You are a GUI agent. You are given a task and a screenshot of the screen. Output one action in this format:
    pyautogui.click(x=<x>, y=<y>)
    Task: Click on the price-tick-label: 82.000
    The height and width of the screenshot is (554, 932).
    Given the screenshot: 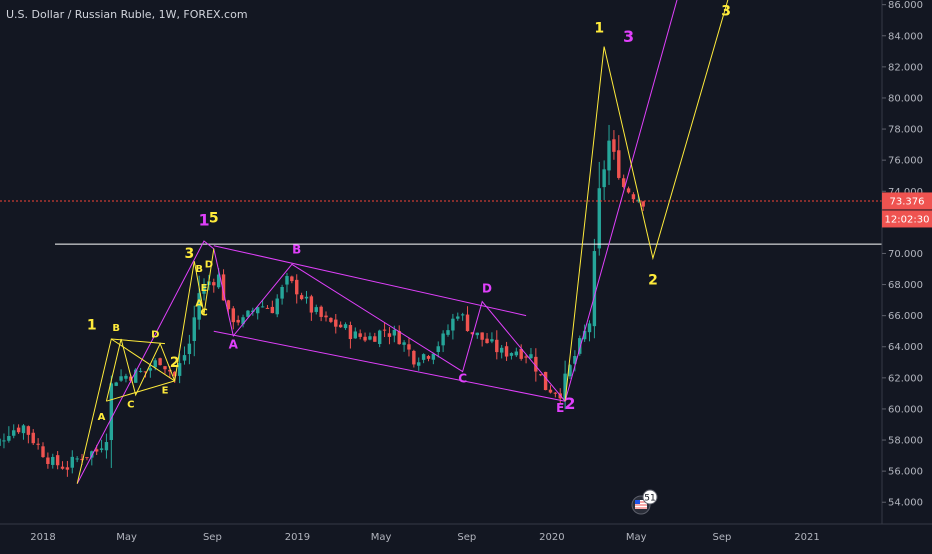 What is the action you would take?
    pyautogui.click(x=905, y=67)
    